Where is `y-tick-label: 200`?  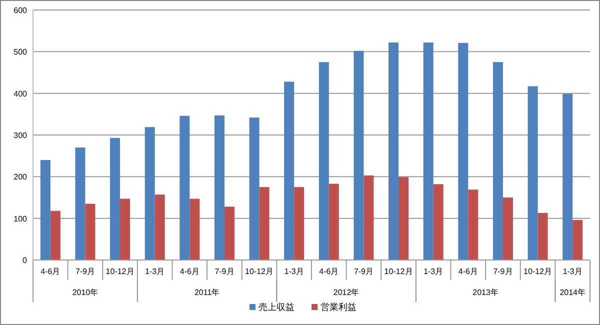 y-tick-label: 200 is located at coordinates (21, 177).